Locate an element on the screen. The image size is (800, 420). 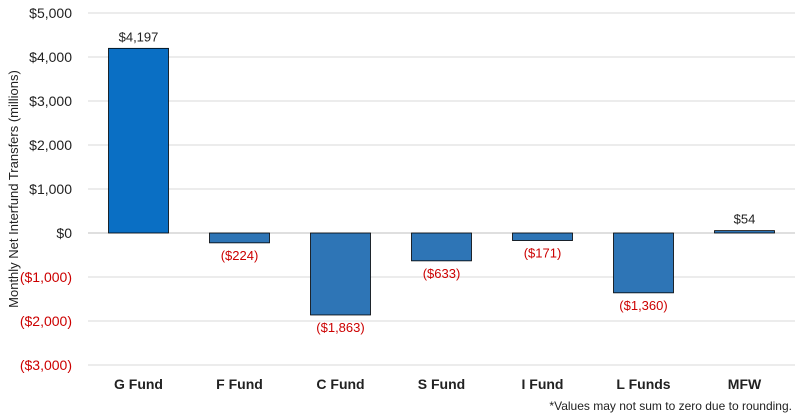
data-label: $4,197 is located at coordinates (139, 36).